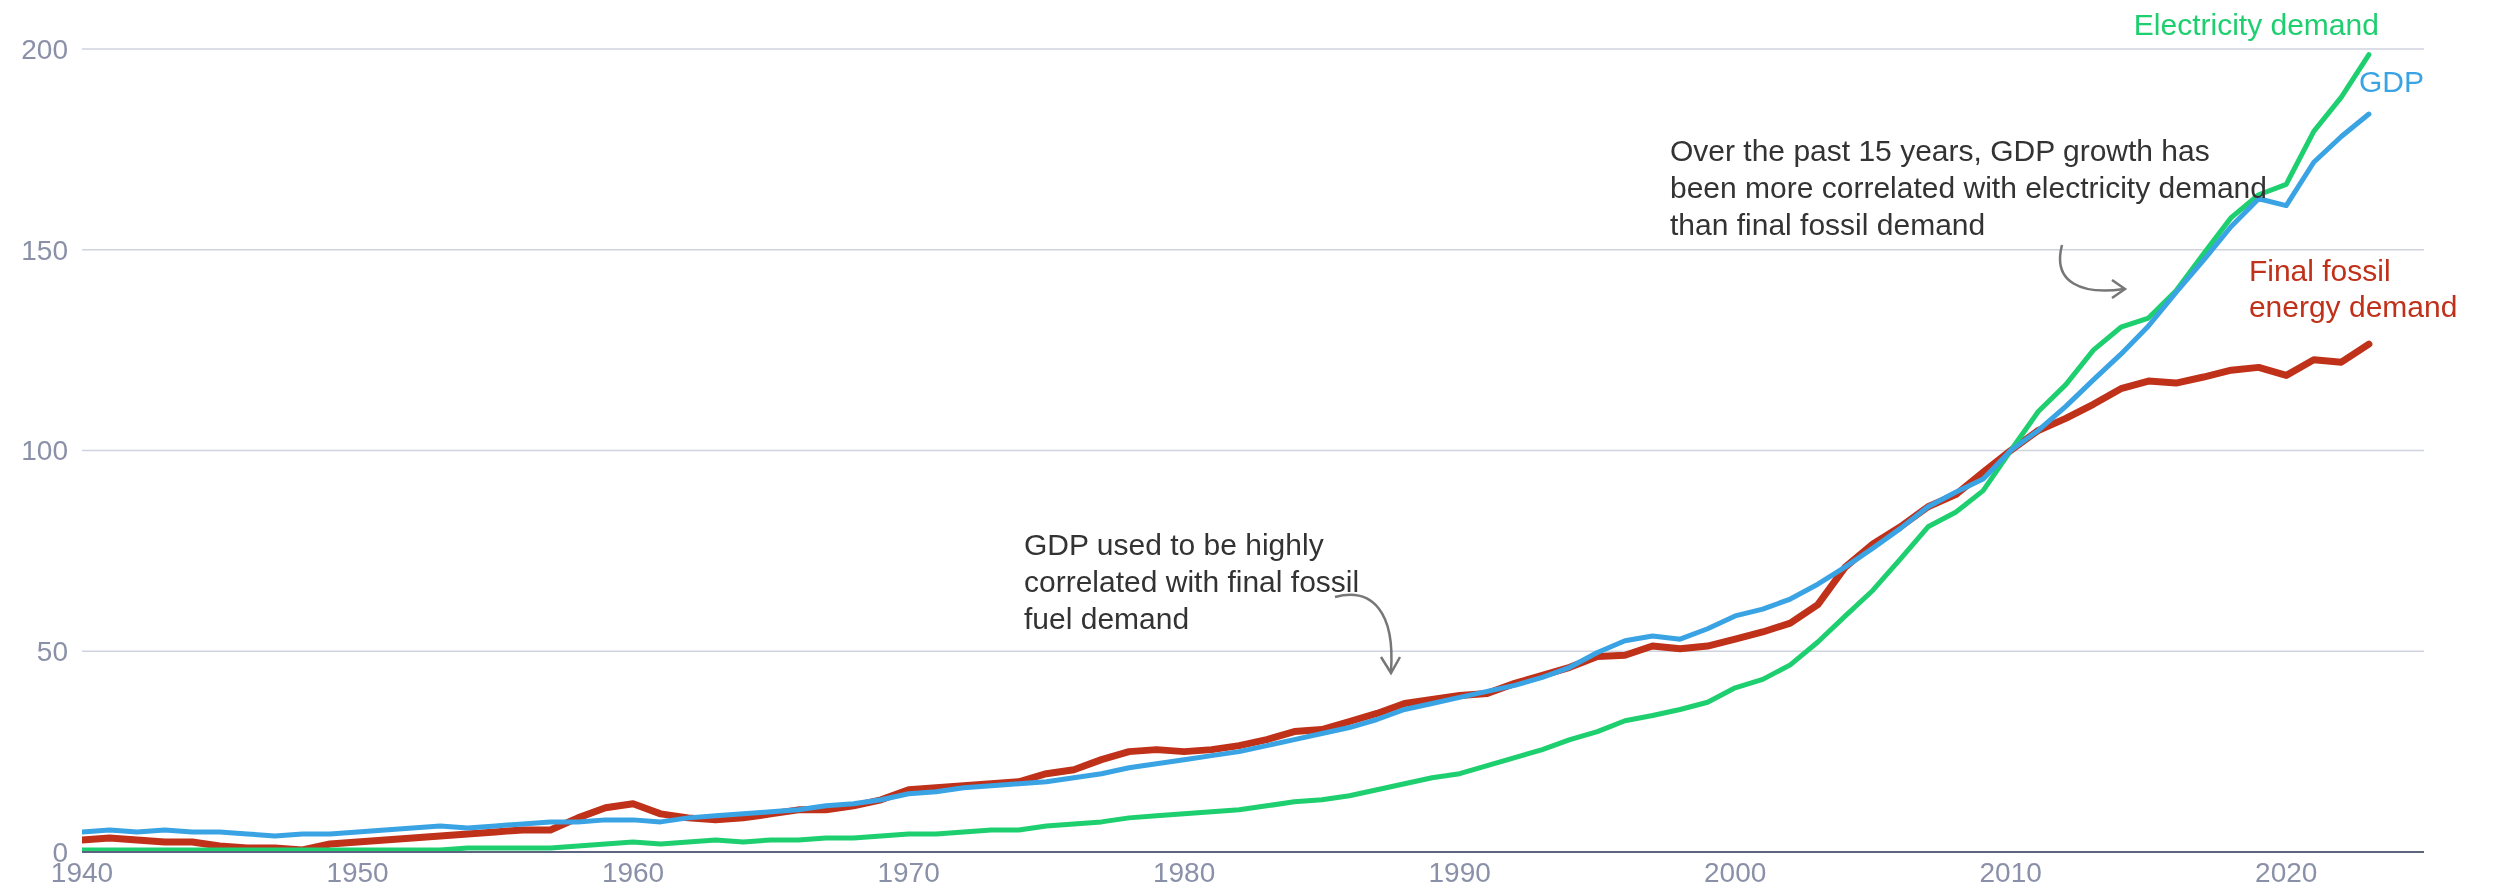 The height and width of the screenshot is (894, 2502). What do you see at coordinates (1184, 872) in the screenshot?
I see `x-tick-label: 1980` at bounding box center [1184, 872].